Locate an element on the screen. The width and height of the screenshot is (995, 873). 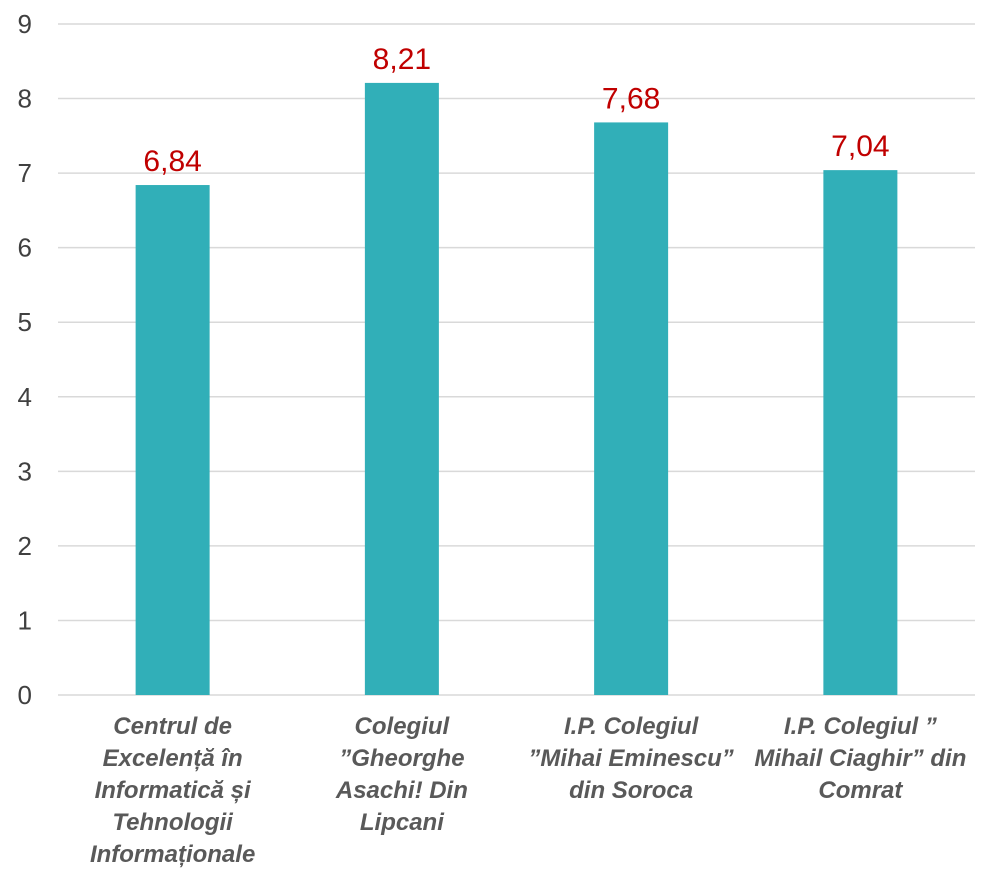
category-label: I.P. Colegiul ”Mihai Eminescu” din Soroca is located at coordinates (630, 758).